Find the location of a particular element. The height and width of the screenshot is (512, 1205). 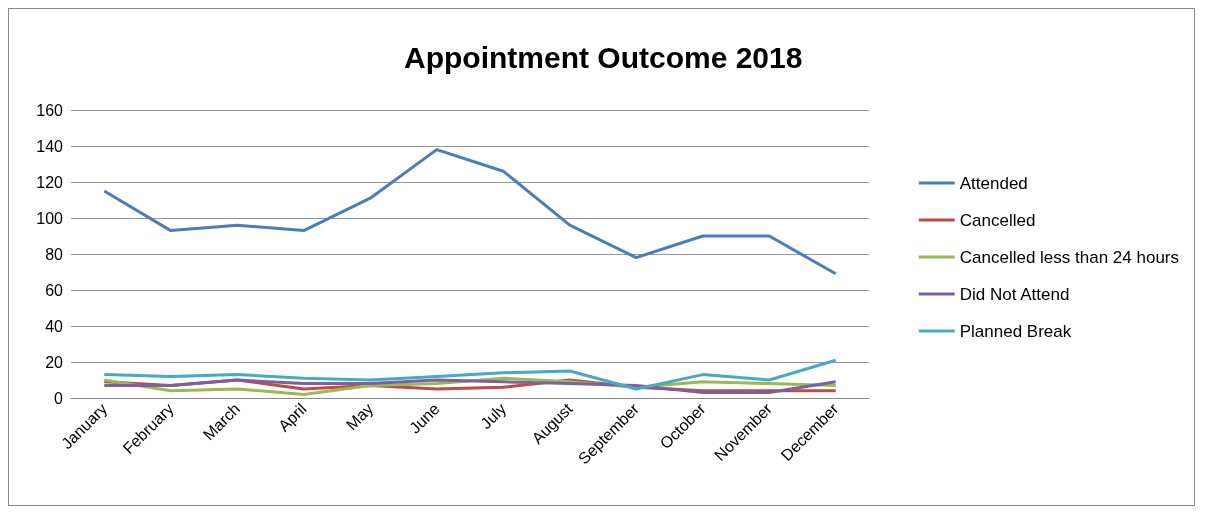

legend-label: Cancelled is located at coordinates (997, 220).